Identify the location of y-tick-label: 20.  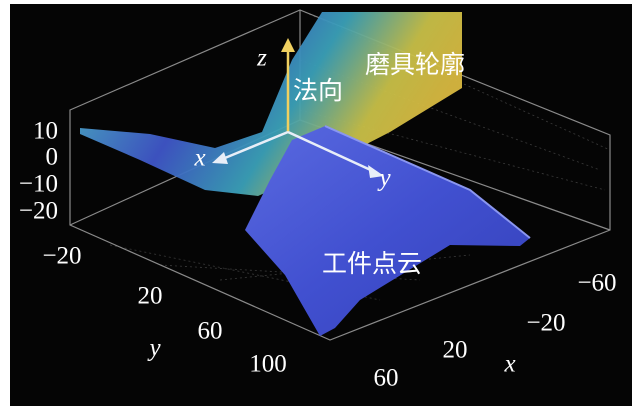
(150, 296).